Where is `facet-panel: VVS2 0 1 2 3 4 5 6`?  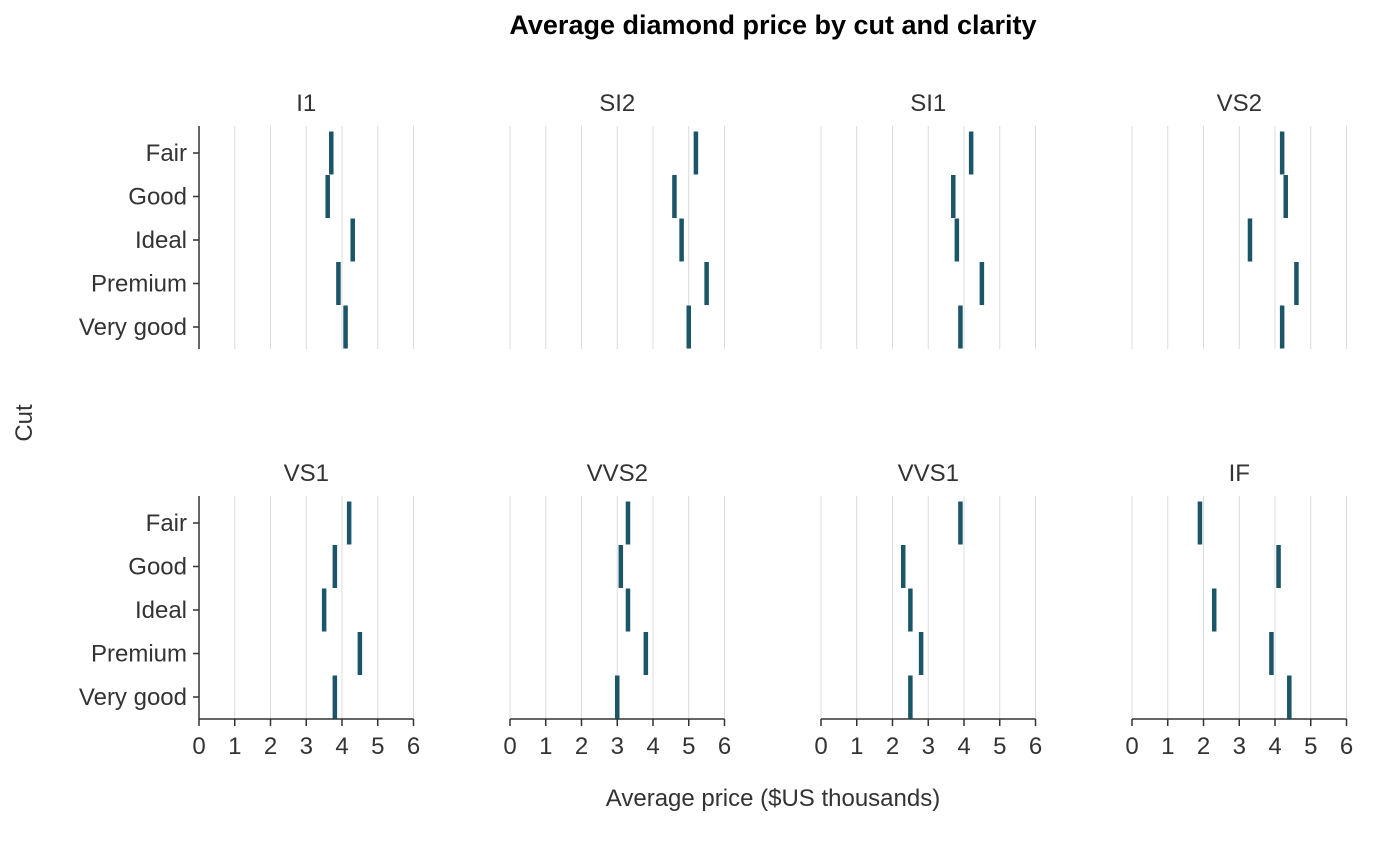
facet-panel: VVS2 0 1 2 3 4 5 6 is located at coordinates (617, 610).